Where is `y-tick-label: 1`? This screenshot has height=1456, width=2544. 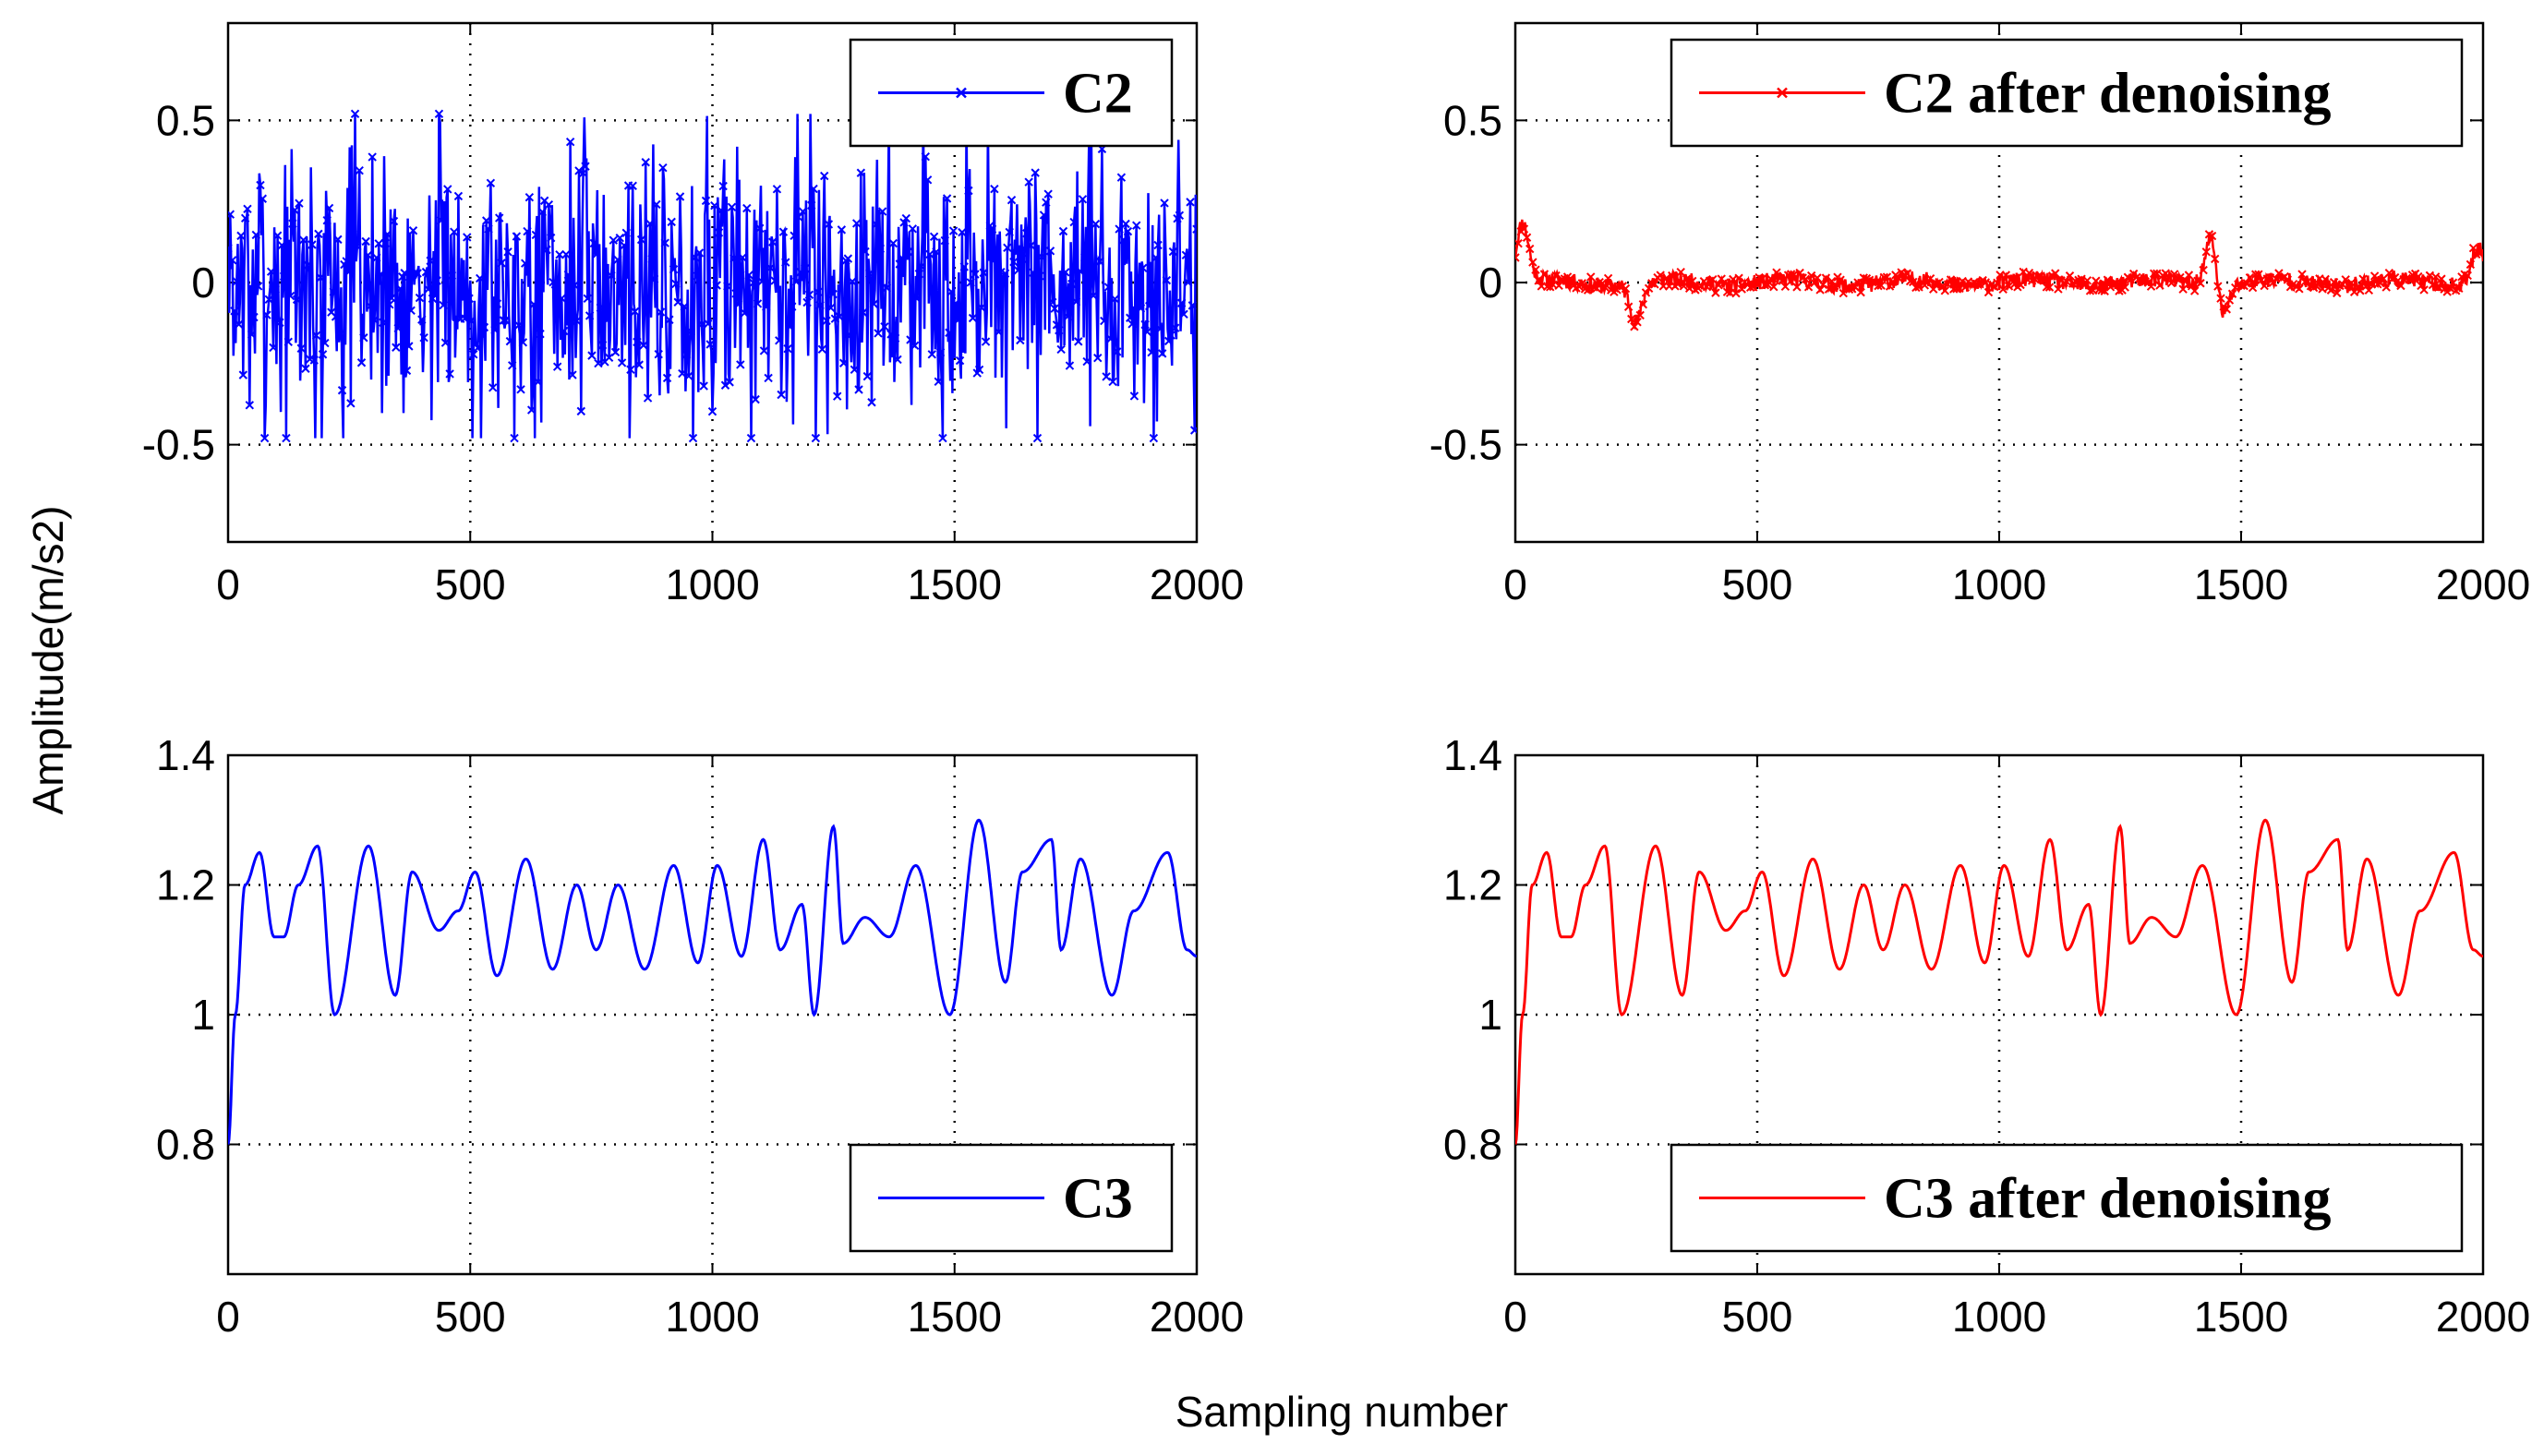 y-tick-label: 1 is located at coordinates (1490, 1015).